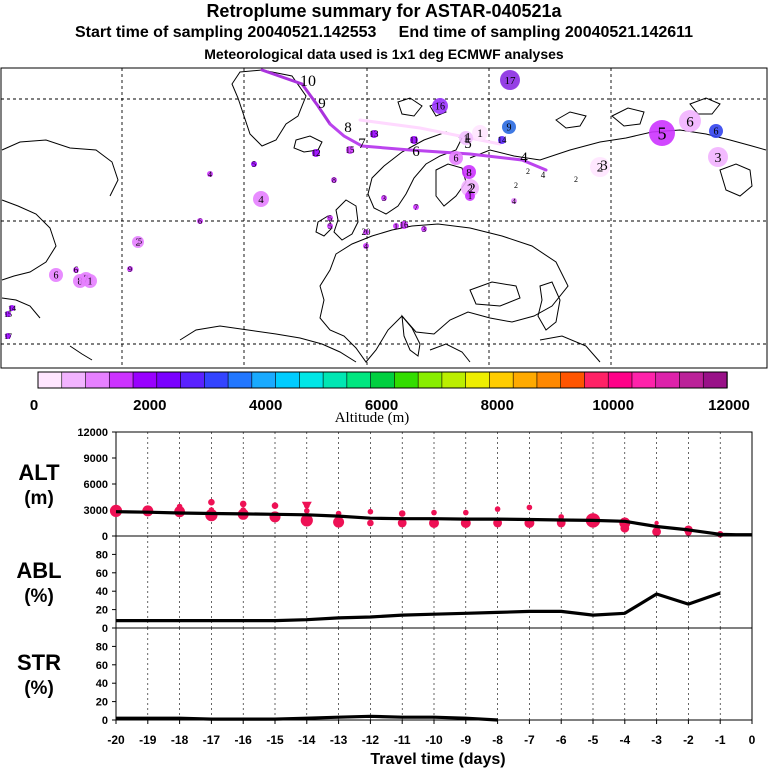 The image size is (768, 768). Describe the element at coordinates (102, 703) in the screenshot. I see `y-tick-label: 20` at that location.